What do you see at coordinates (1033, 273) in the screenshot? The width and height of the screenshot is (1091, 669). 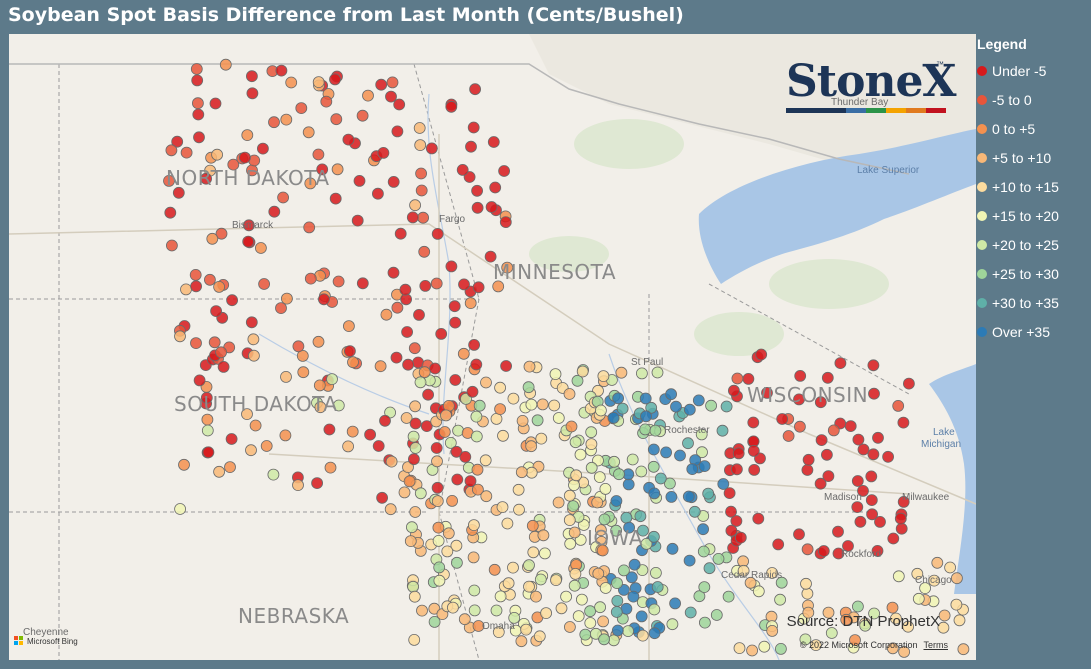 I see `legend-item: +25 to +30` at bounding box center [1033, 273].